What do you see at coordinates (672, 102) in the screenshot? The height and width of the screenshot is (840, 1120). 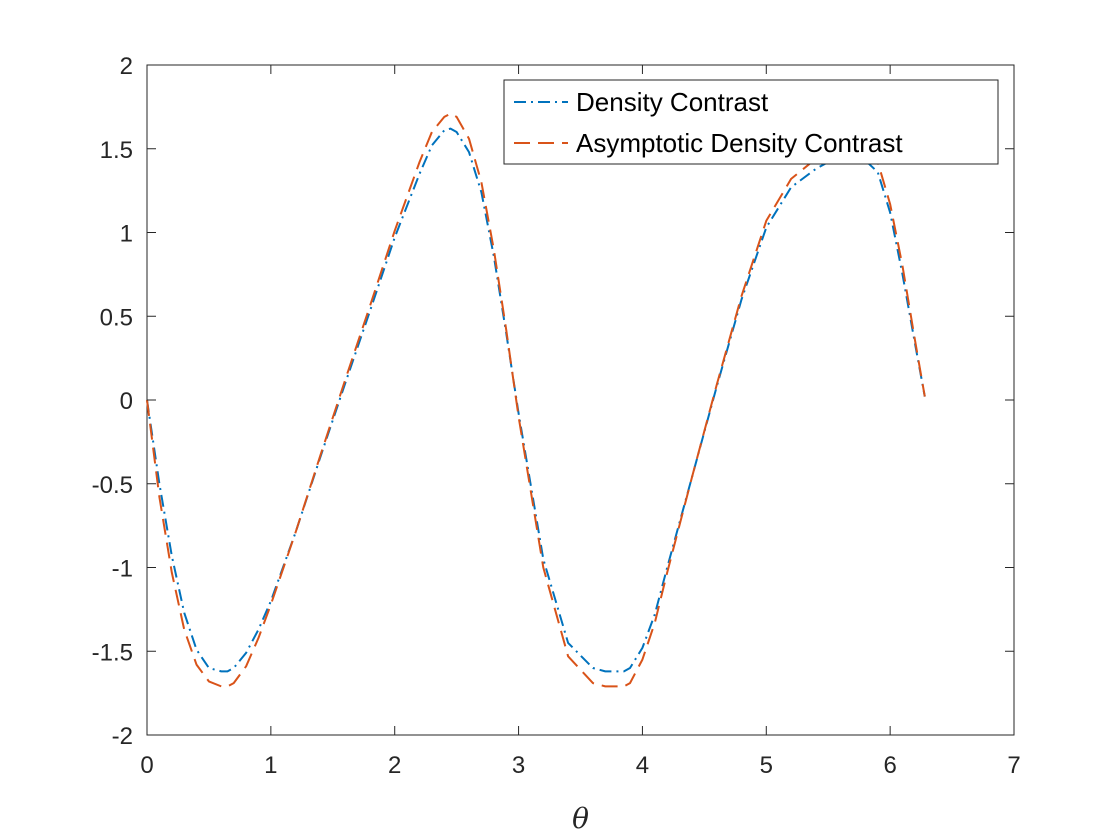 I see `legend-label: Density Contrast` at bounding box center [672, 102].